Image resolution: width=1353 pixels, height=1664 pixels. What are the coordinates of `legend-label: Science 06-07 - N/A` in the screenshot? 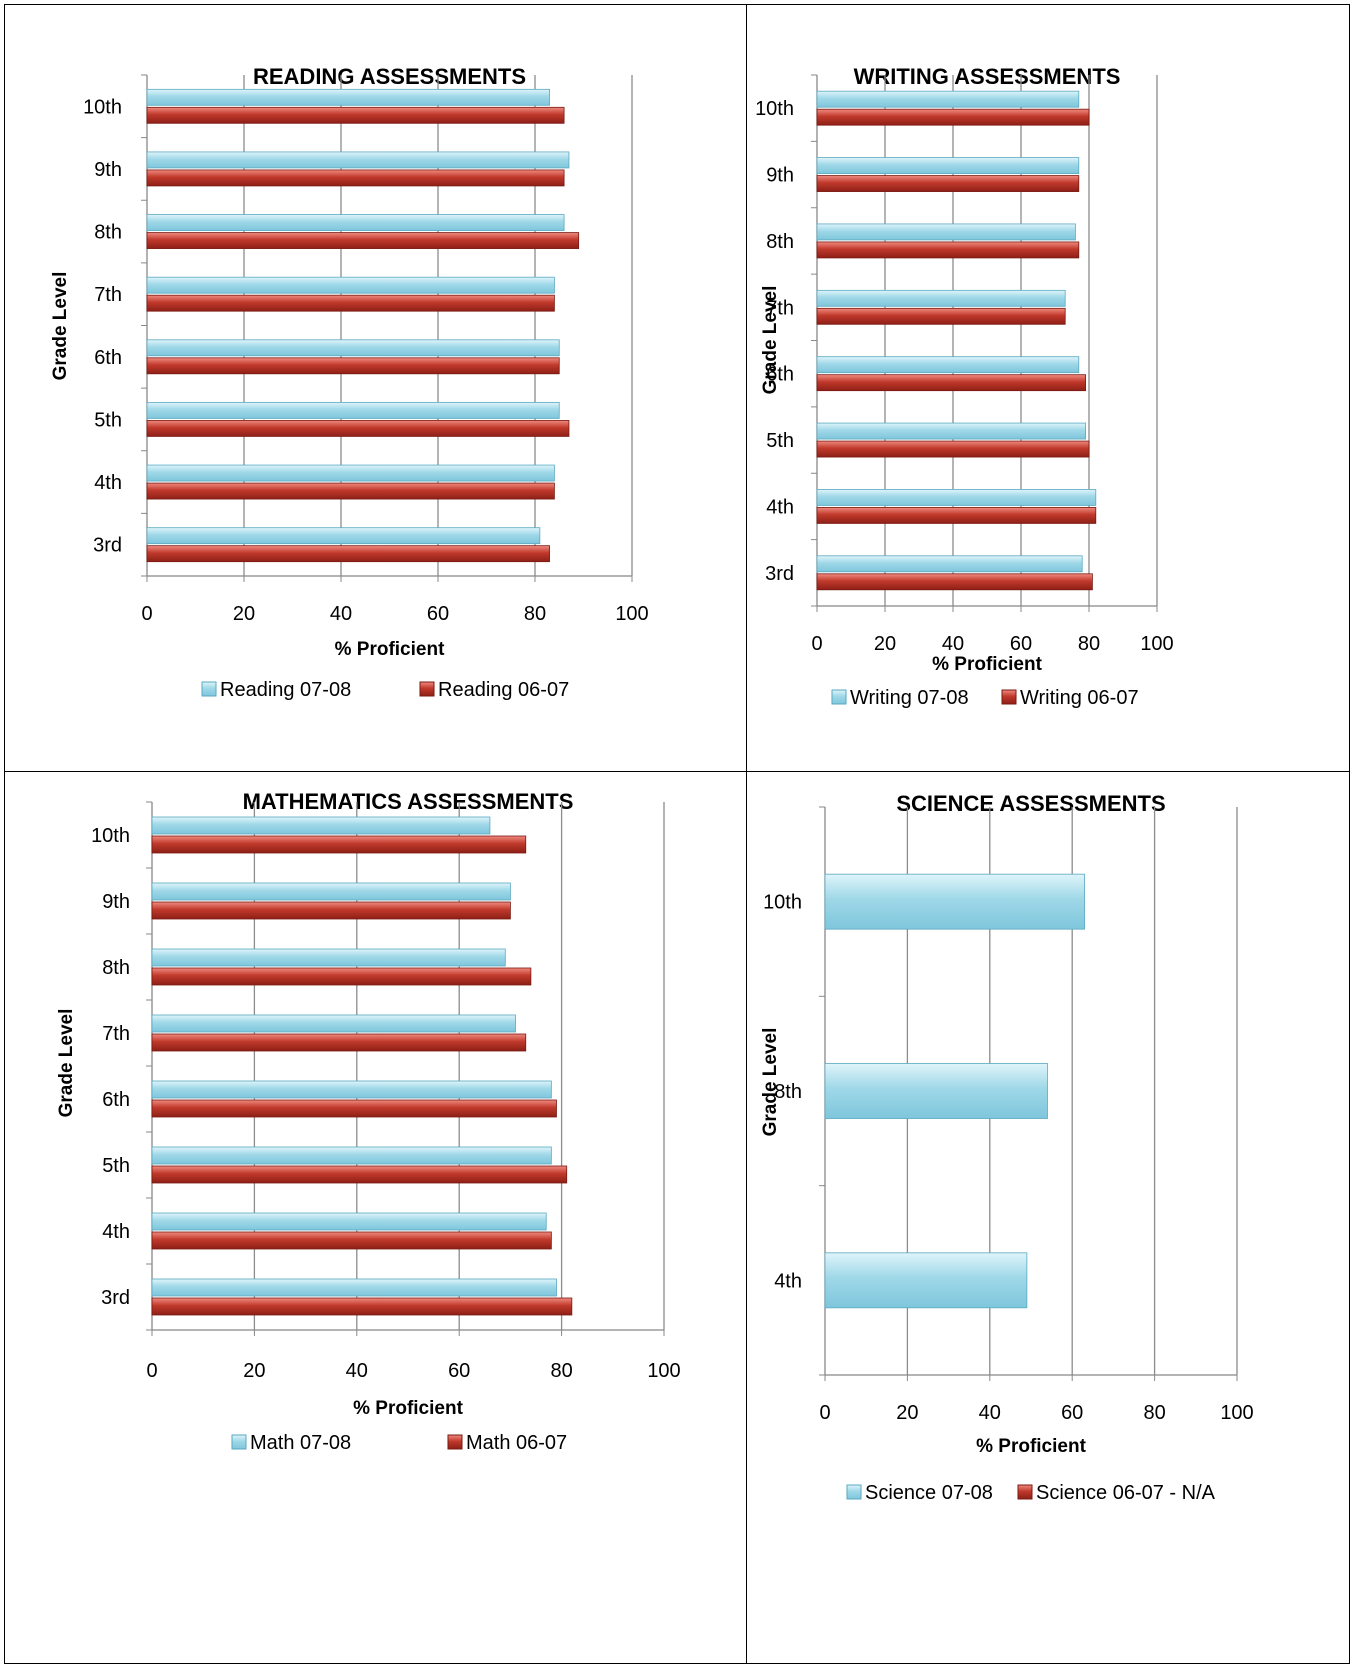 It's located at (1126, 1493).